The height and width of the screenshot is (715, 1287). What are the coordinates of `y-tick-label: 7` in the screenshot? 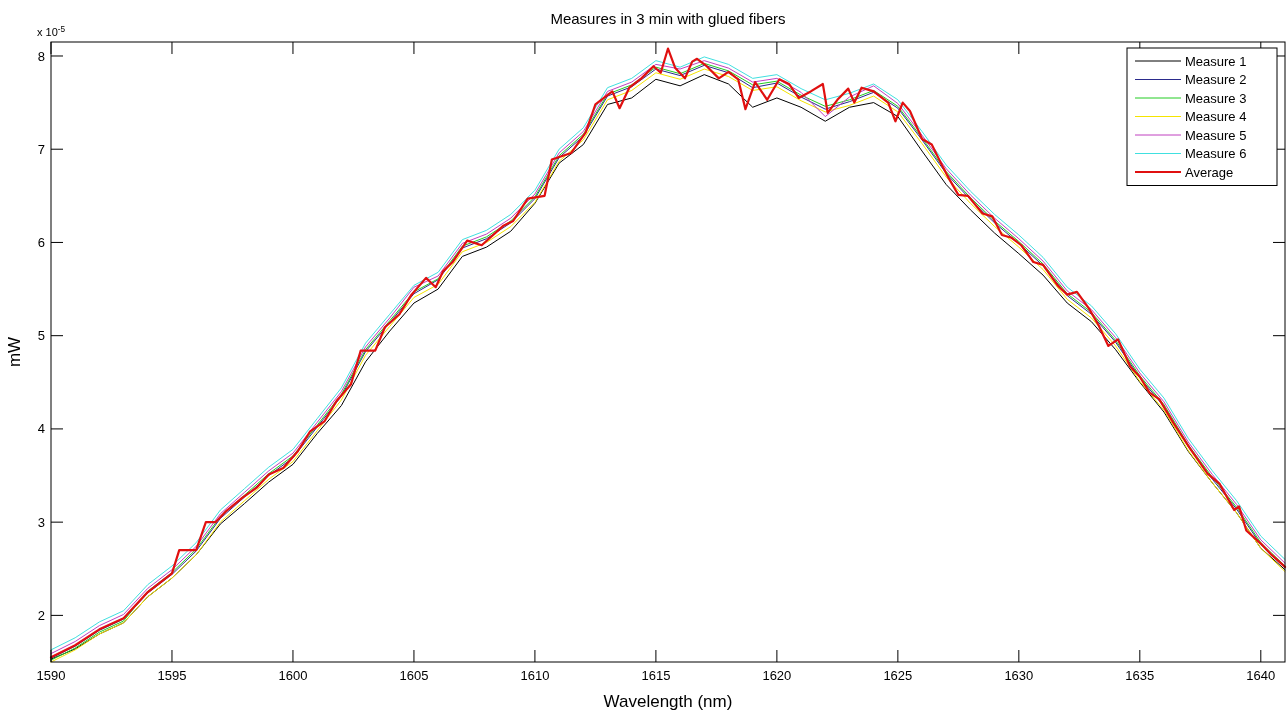 It's located at (41, 149).